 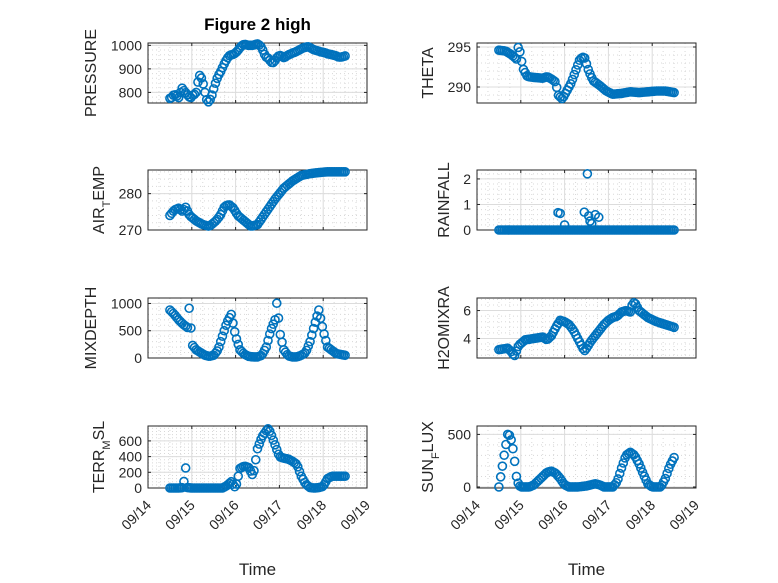 I want to click on chart-air_temp: 270 280 AIRTEMP, so click(x=229, y=202).